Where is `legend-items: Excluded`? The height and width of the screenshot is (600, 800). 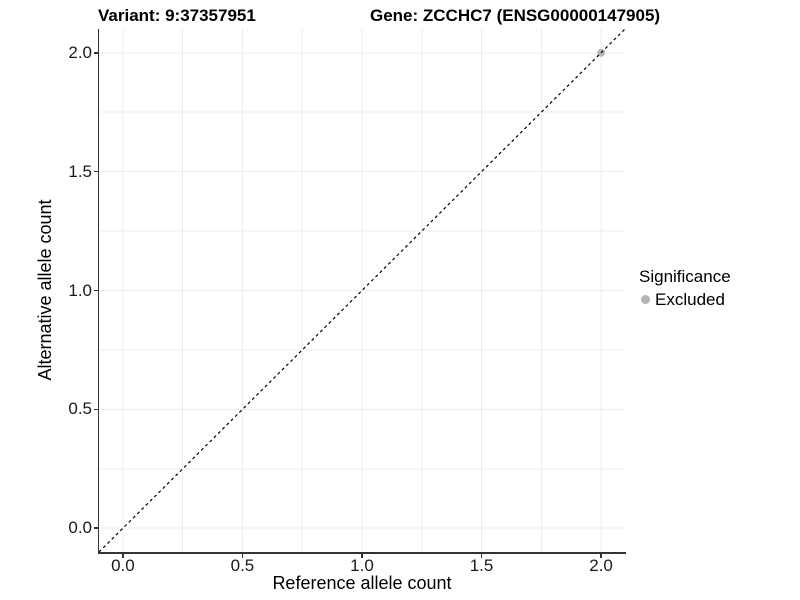
legend-items: Excluded is located at coordinates (685, 299).